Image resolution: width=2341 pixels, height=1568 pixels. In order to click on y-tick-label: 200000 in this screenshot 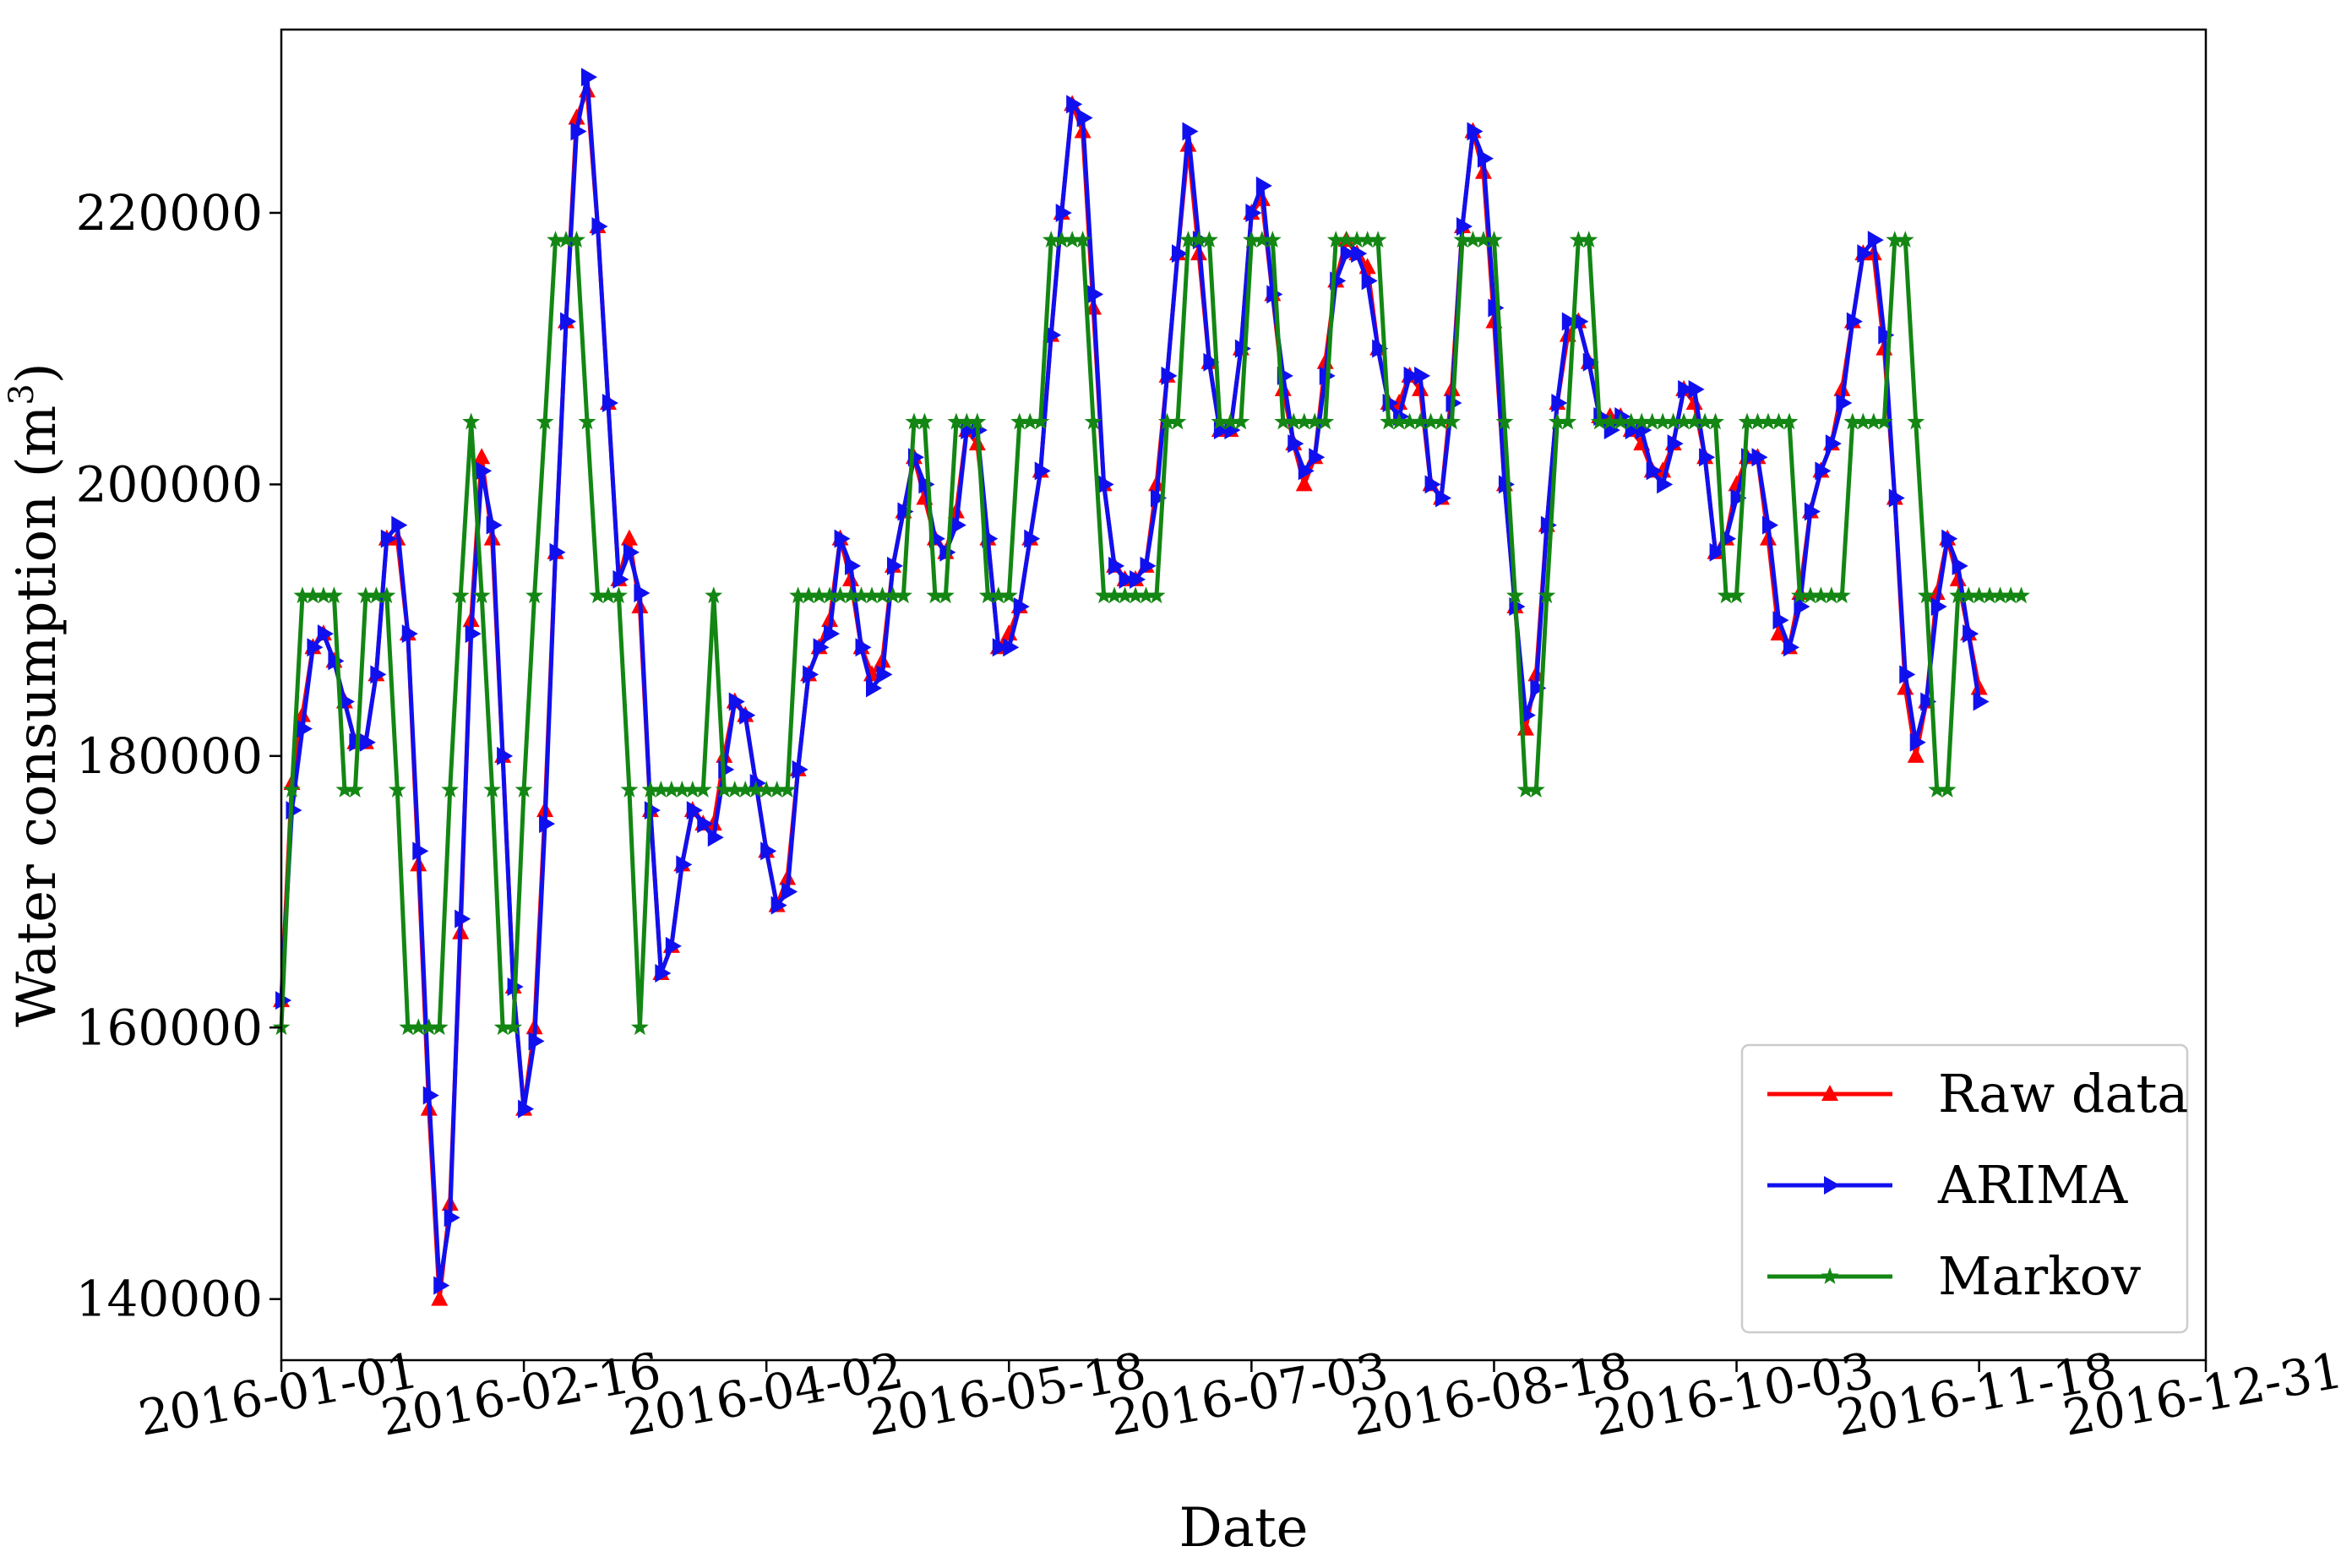, I will do `click(170, 484)`.